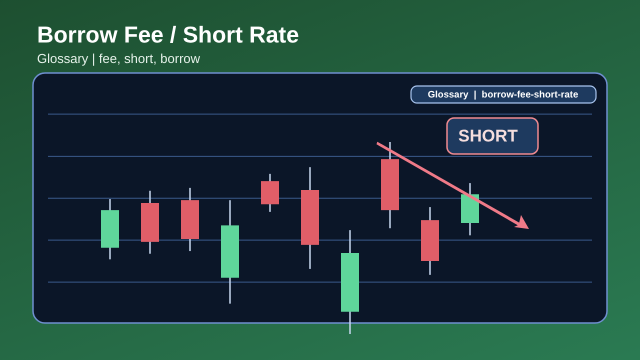 The image size is (640, 360). What do you see at coordinates (503, 95) in the screenshot?
I see `text: Glossary | borrow-fee-short-rate` at bounding box center [503, 95].